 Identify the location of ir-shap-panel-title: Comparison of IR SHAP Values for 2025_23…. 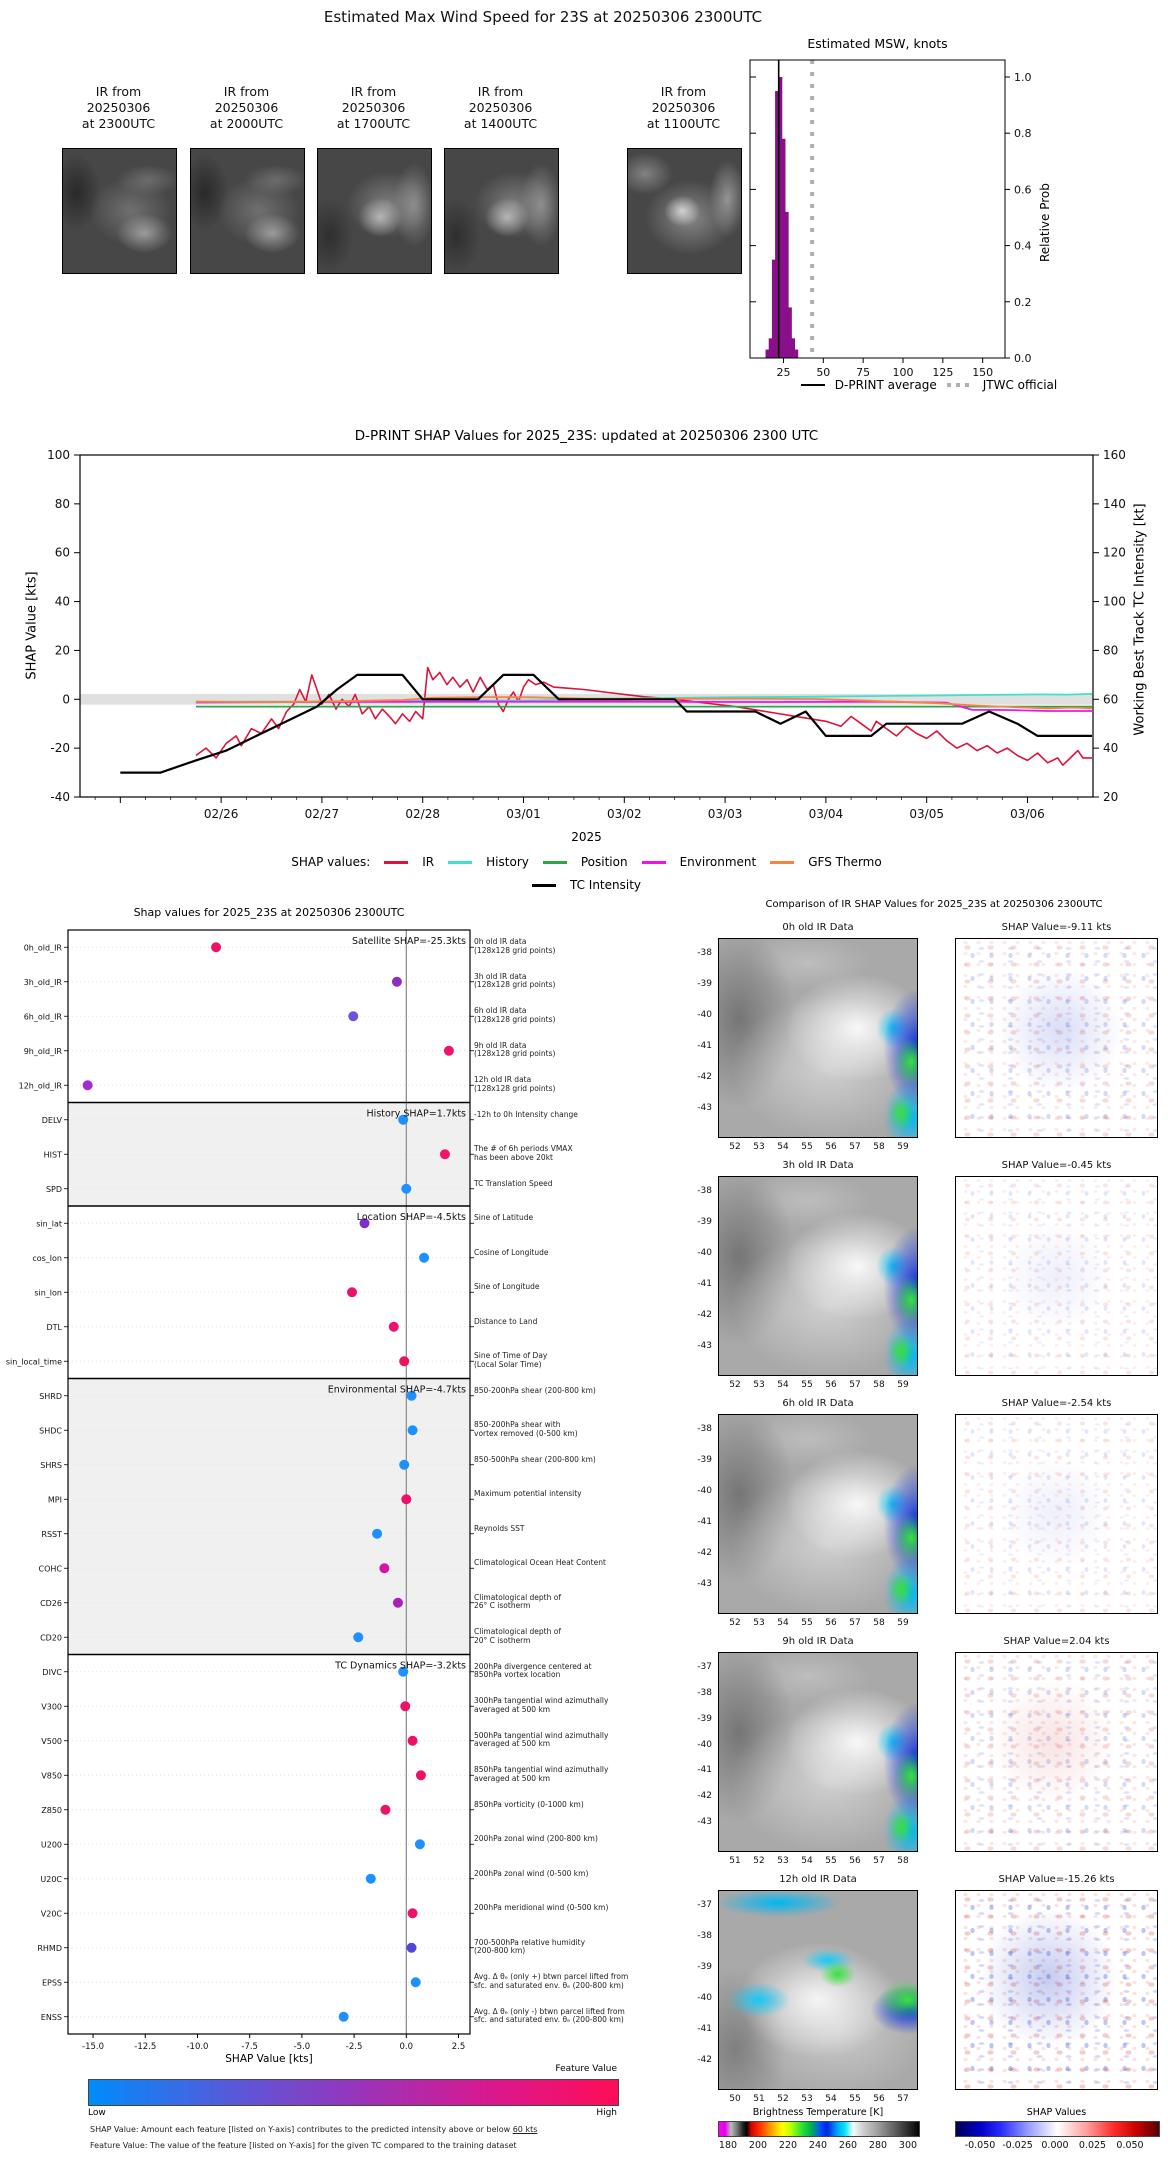
(934, 904).